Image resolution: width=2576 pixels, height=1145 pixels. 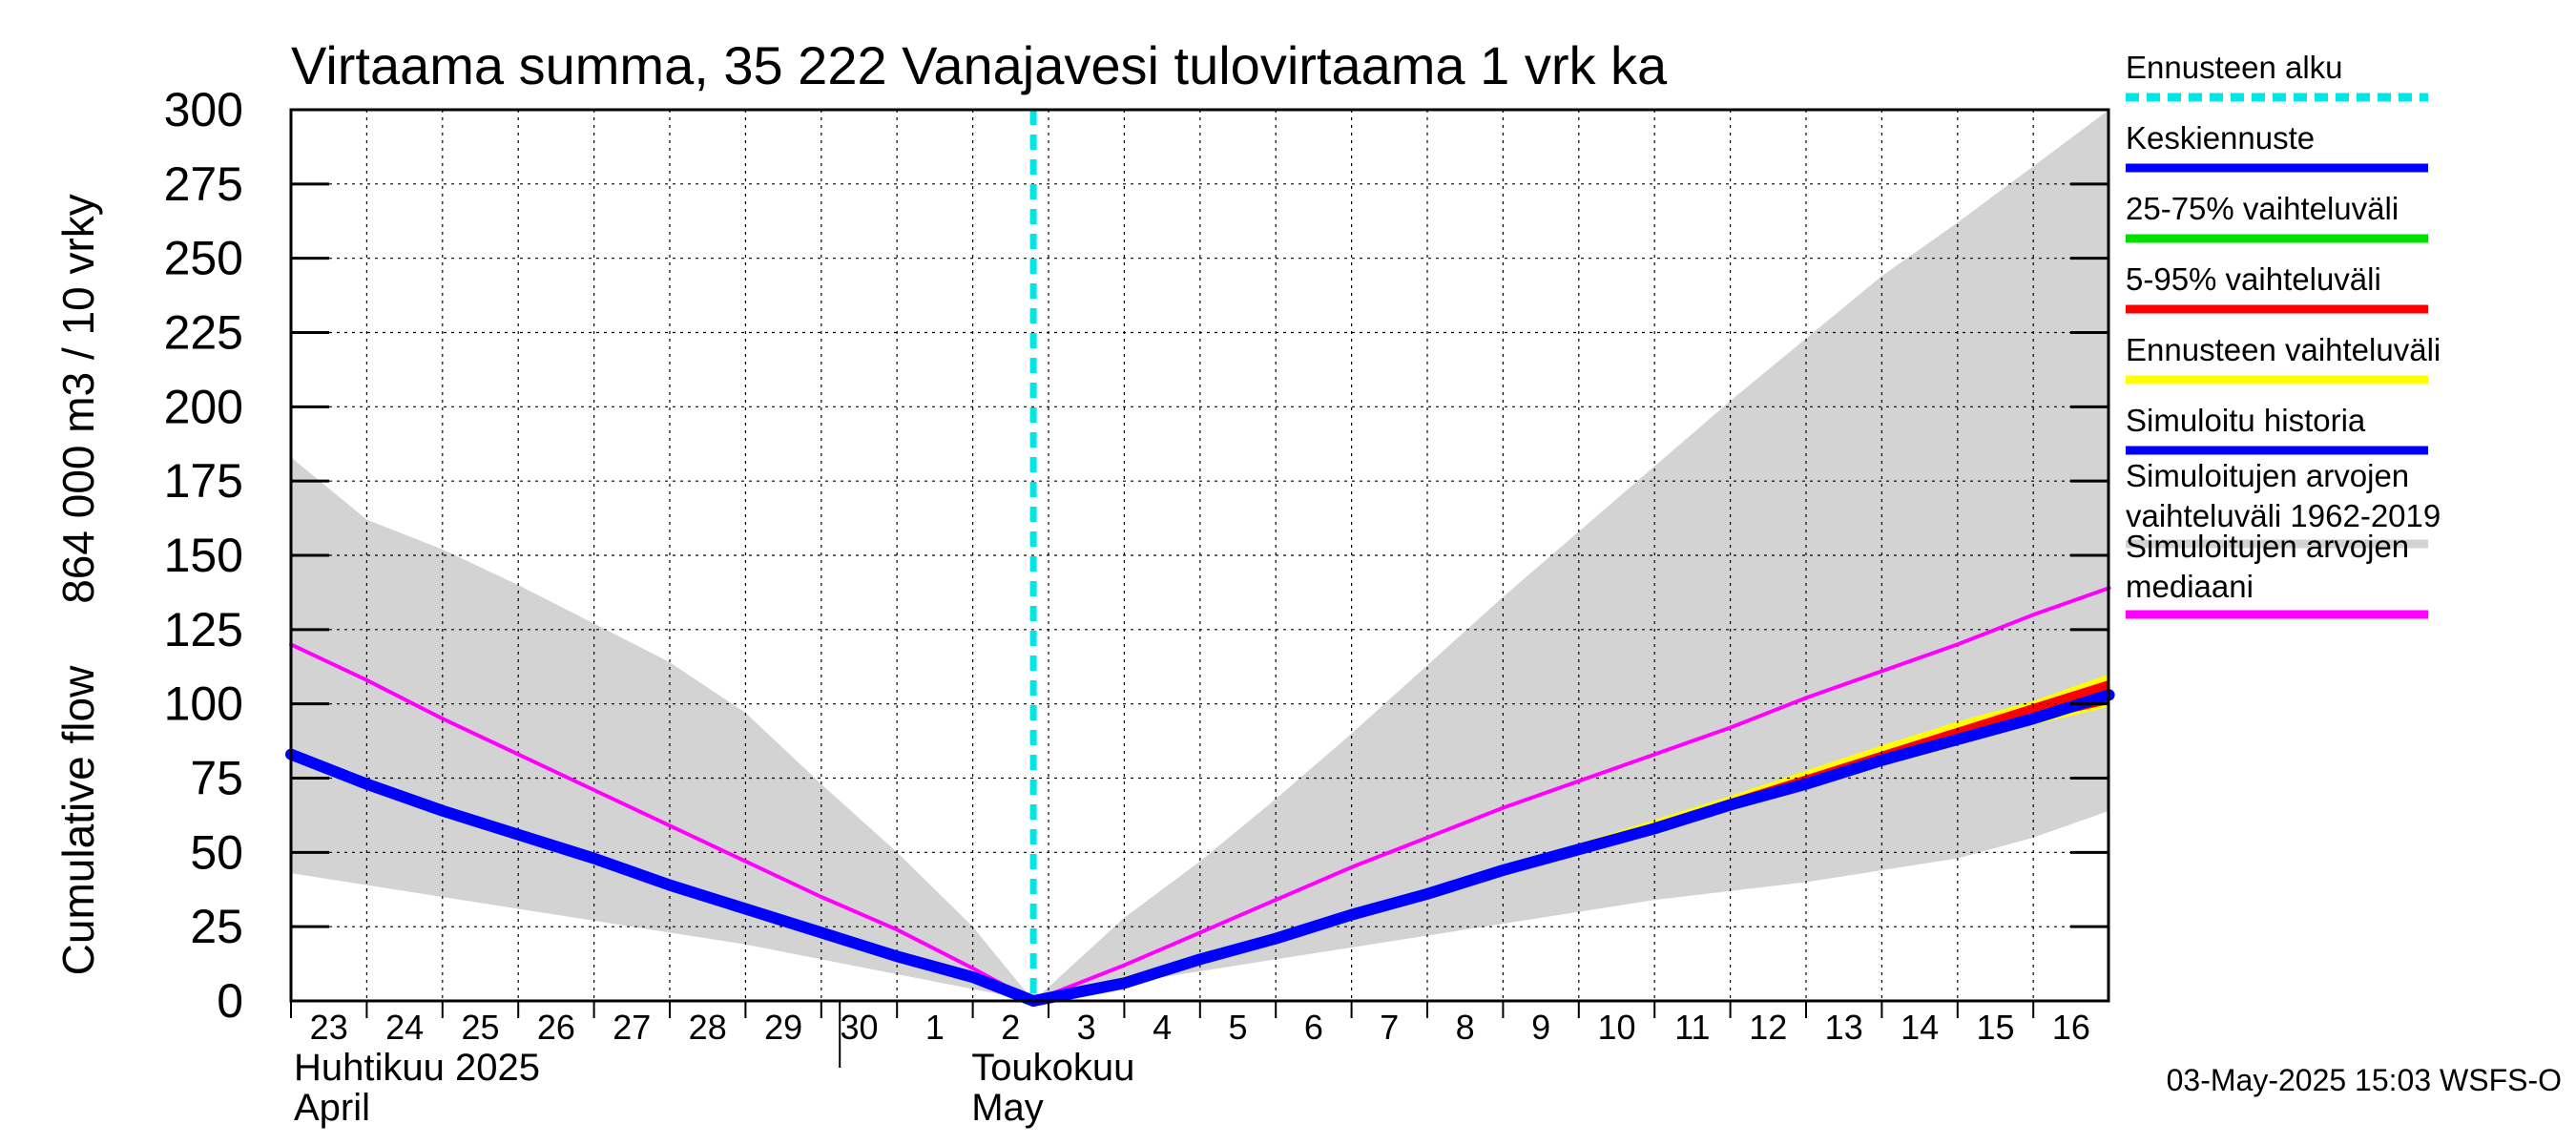 I want to click on y-tick-label-50: 50, so click(x=216, y=852).